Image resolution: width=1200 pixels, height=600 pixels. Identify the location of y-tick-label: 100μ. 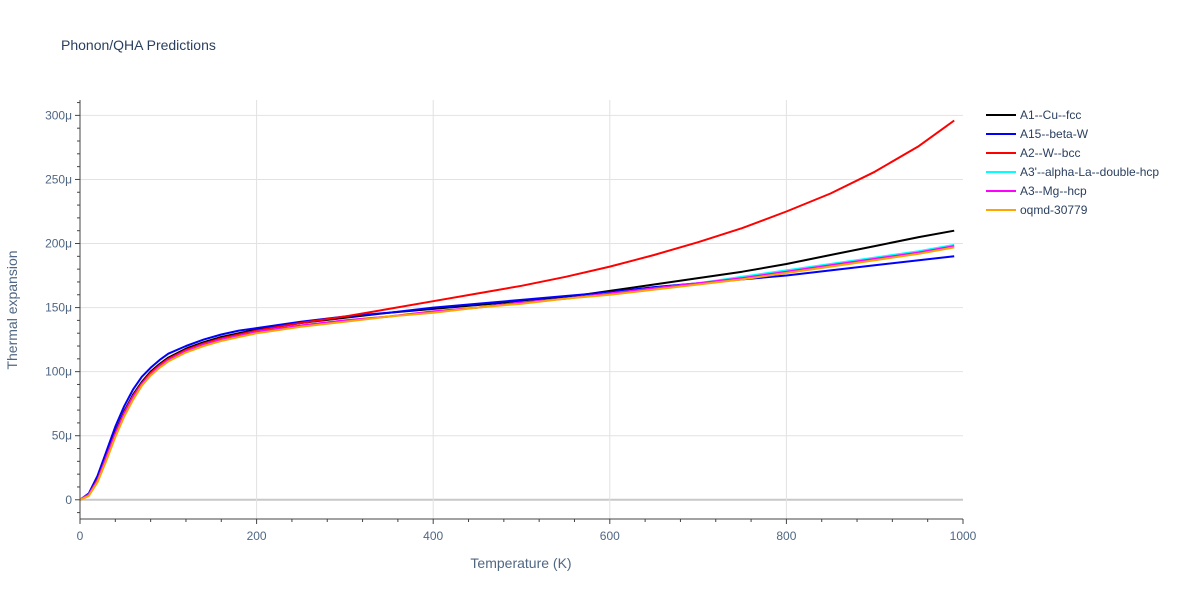
(58, 372).